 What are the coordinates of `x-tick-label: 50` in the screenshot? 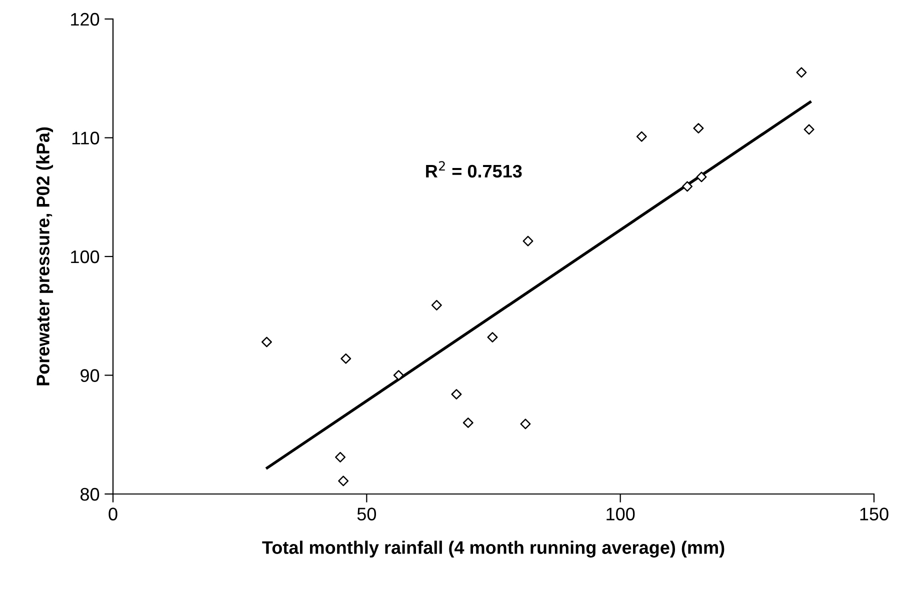 It's located at (366, 514).